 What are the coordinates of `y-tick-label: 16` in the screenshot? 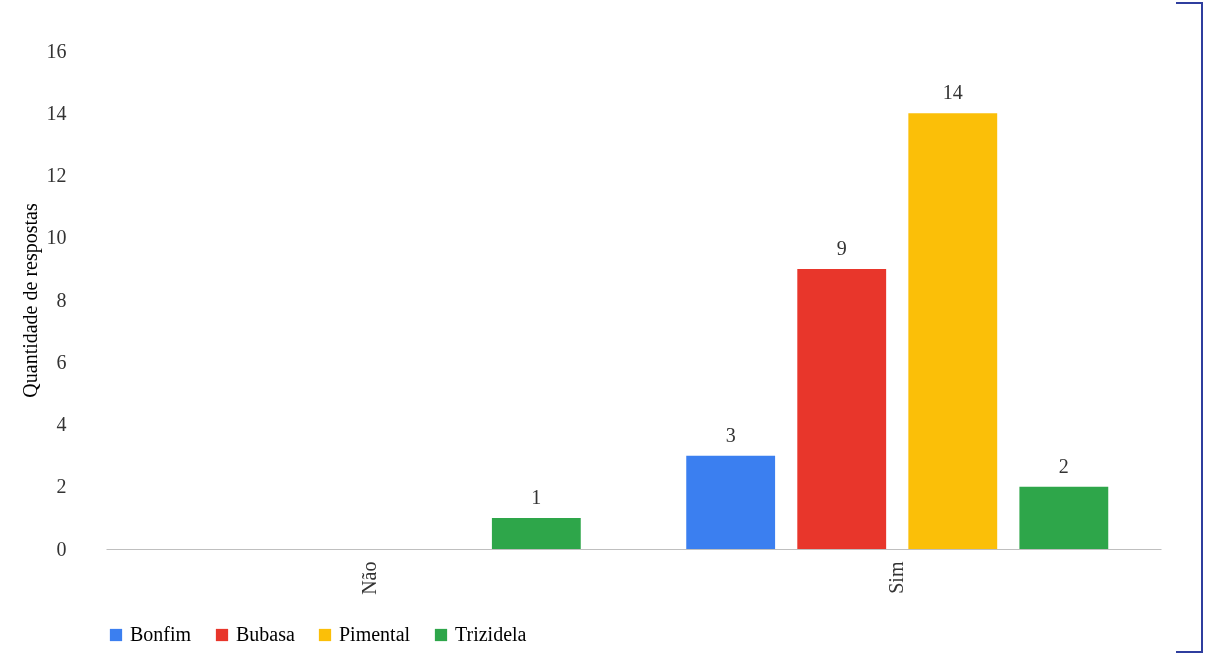 It's located at (56, 50).